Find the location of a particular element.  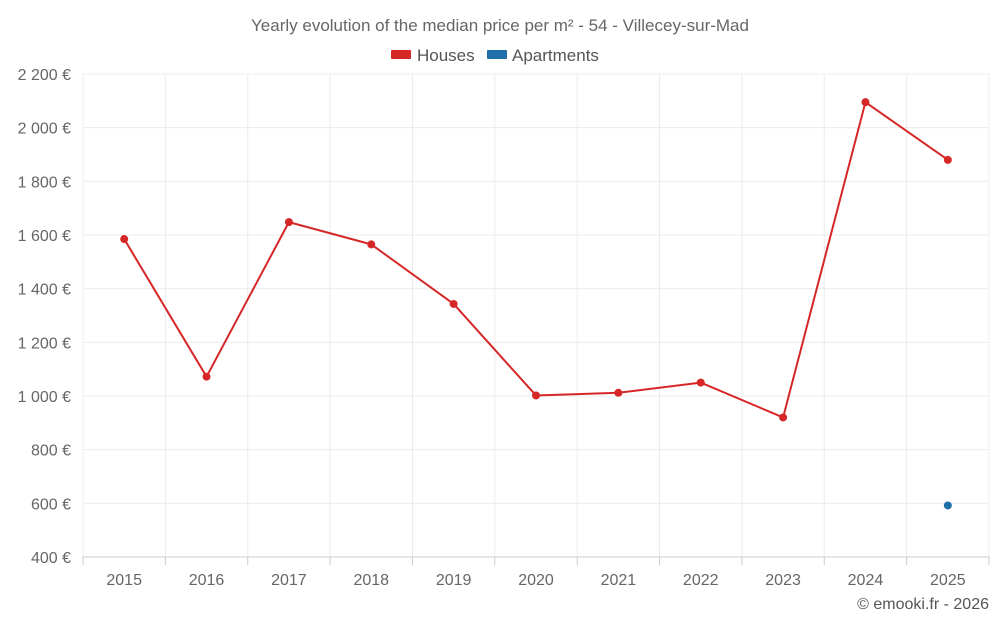

legend: Houses Apartments is located at coordinates (495, 55).